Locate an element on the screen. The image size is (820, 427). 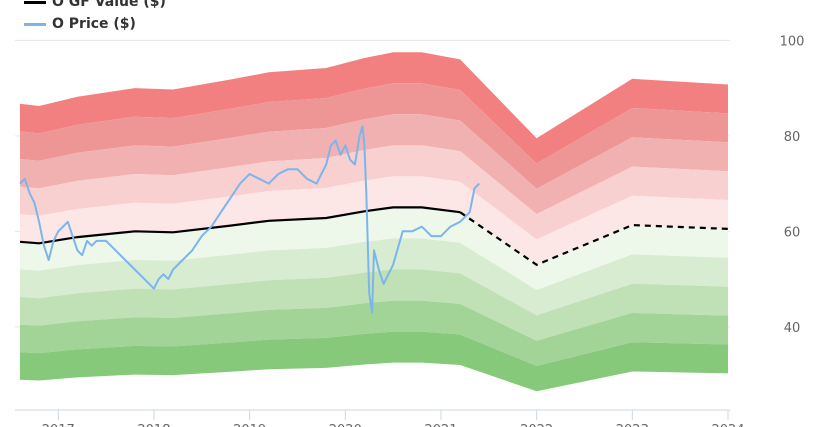
legend-swatch-gf-value is located at coordinates (35, 2).